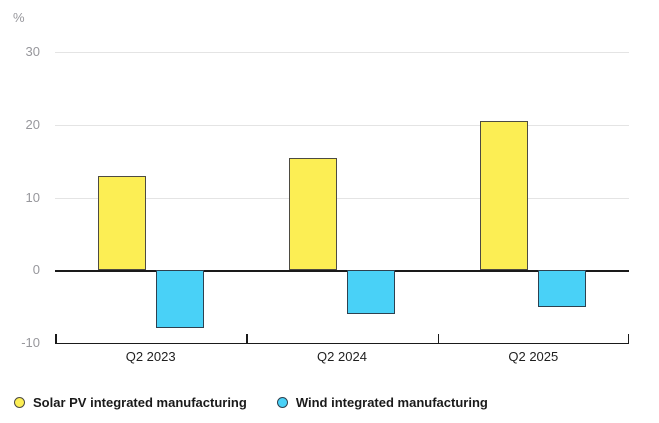 The height and width of the screenshot is (423, 659). What do you see at coordinates (313, 214) in the screenshot?
I see `bar-solar-q2-2024` at bounding box center [313, 214].